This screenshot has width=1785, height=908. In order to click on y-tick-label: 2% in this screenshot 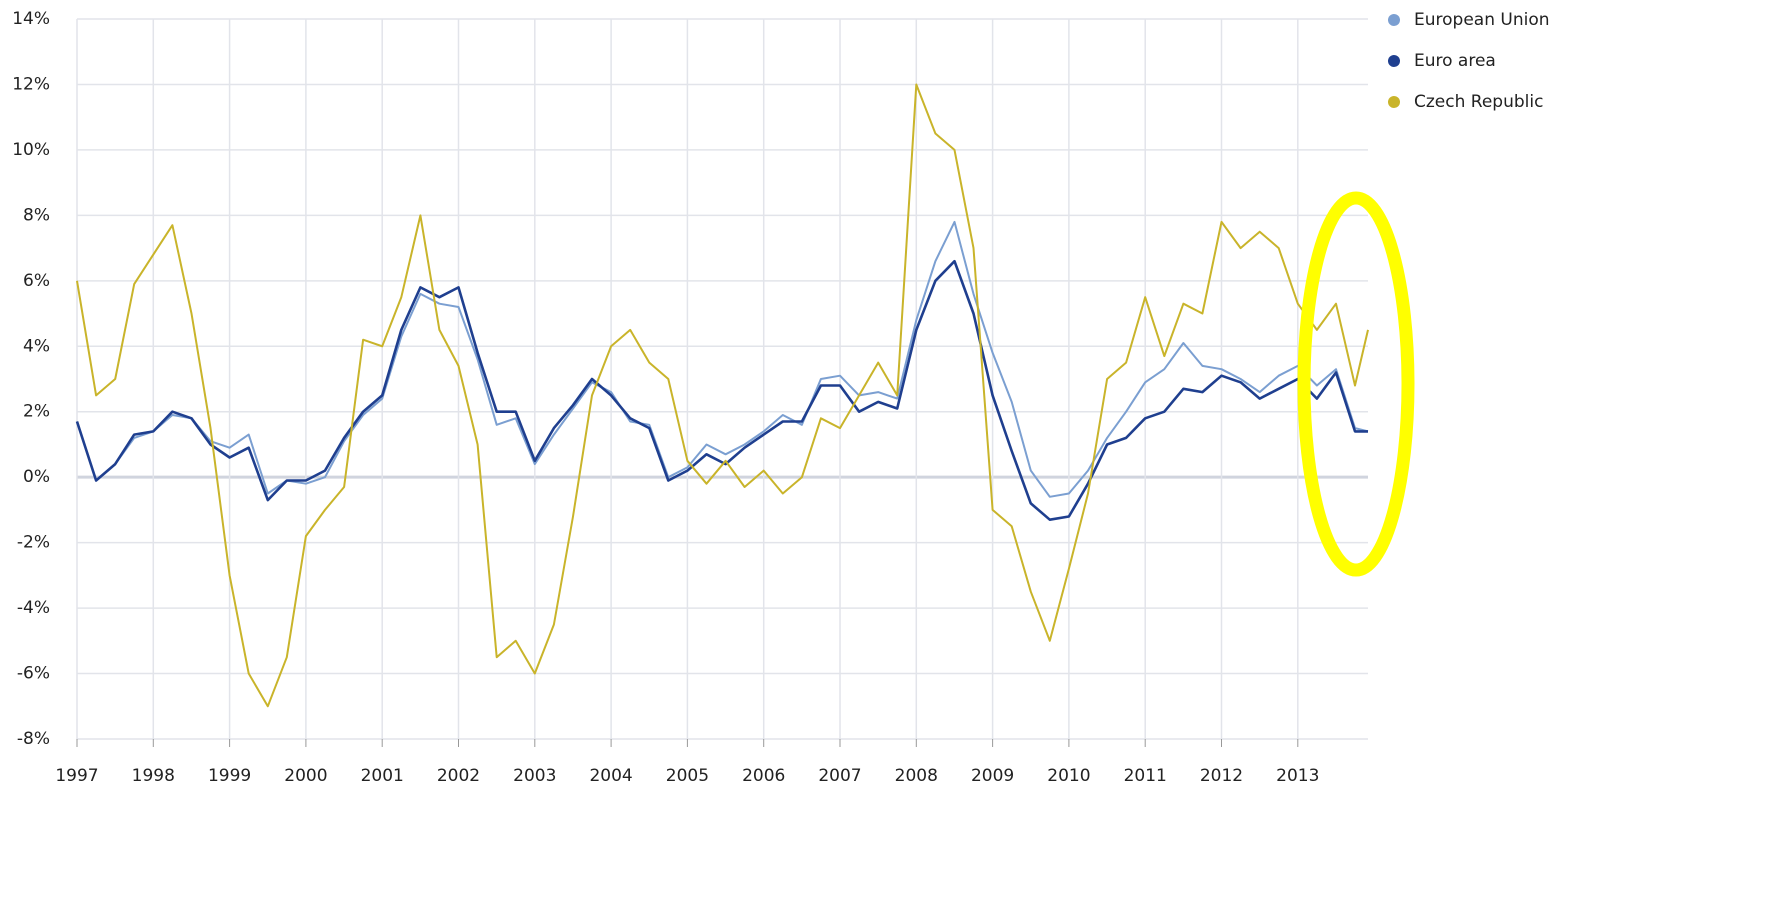, I will do `click(36, 412)`.